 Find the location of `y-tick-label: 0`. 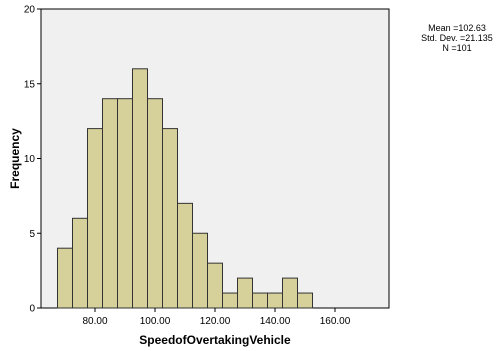

y-tick-label: 0 is located at coordinates (32, 309).